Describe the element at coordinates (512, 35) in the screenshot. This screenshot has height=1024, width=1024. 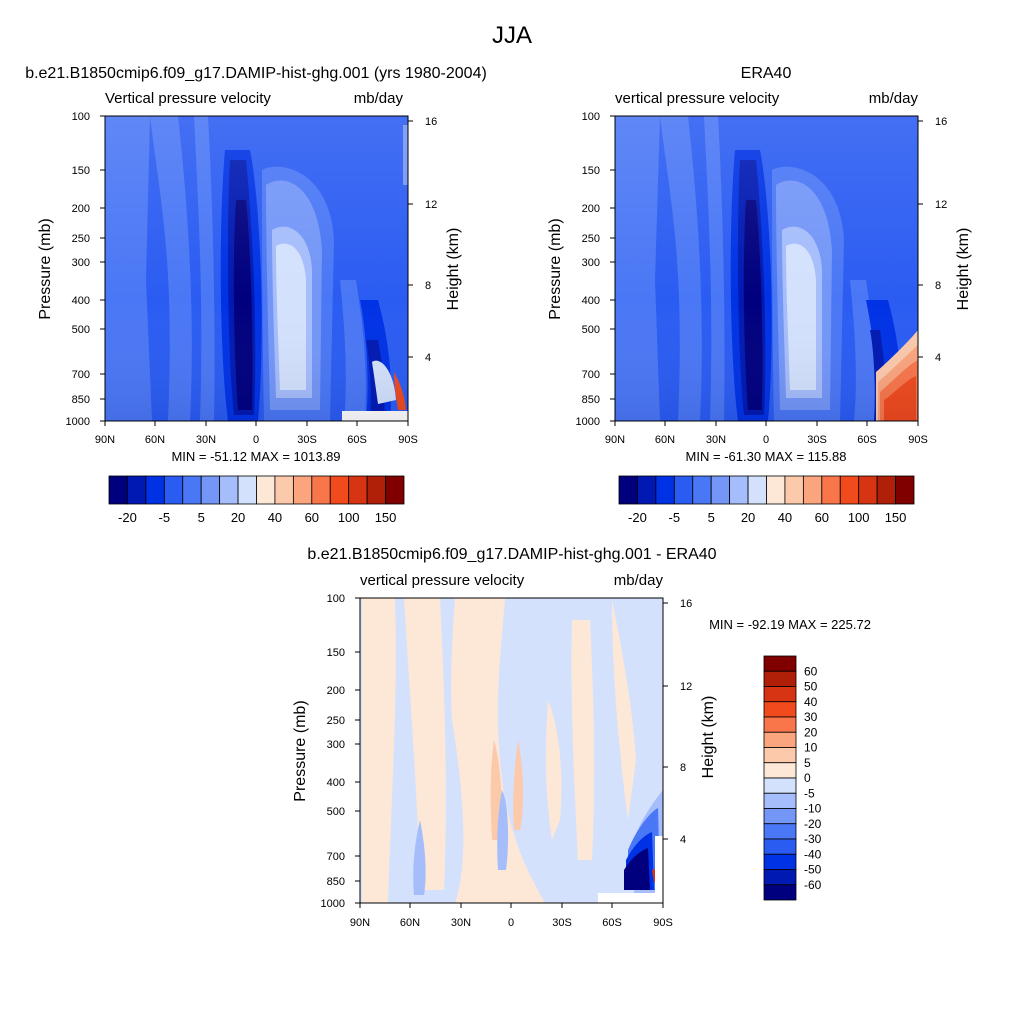
I see `figure-title: JJA` at that location.